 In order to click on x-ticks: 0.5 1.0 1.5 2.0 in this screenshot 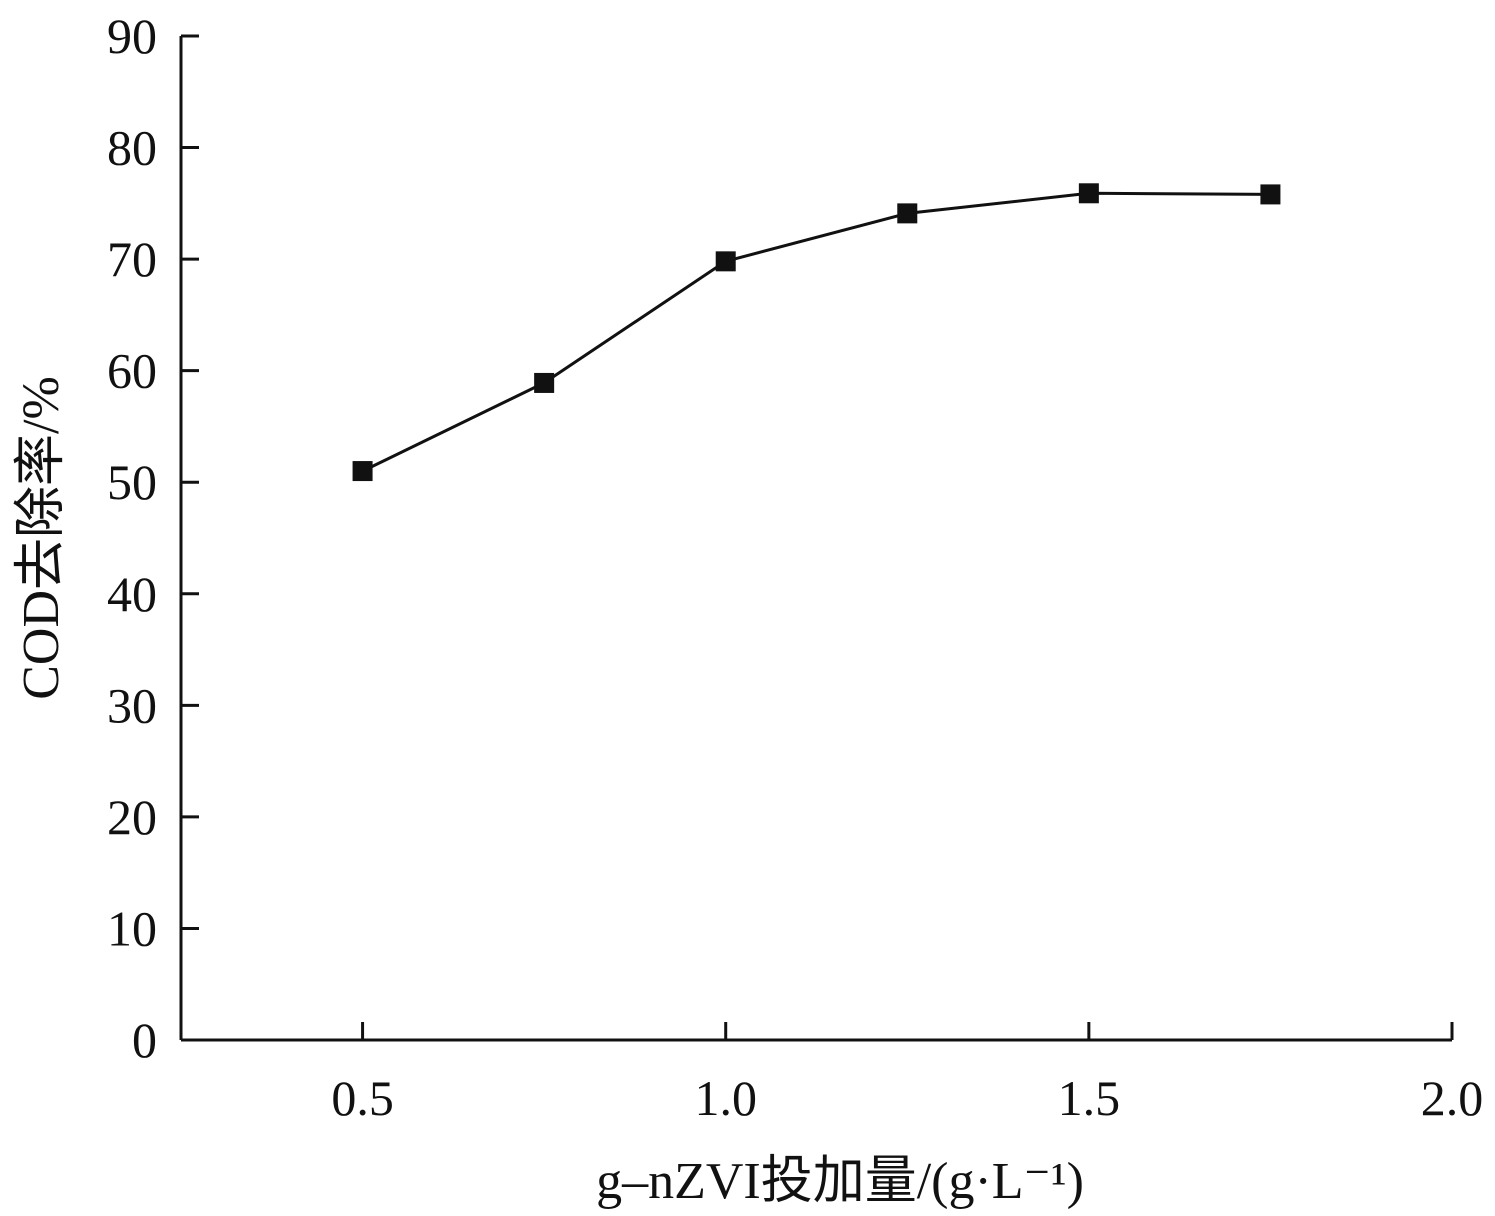, I will do `click(907, 1074)`.